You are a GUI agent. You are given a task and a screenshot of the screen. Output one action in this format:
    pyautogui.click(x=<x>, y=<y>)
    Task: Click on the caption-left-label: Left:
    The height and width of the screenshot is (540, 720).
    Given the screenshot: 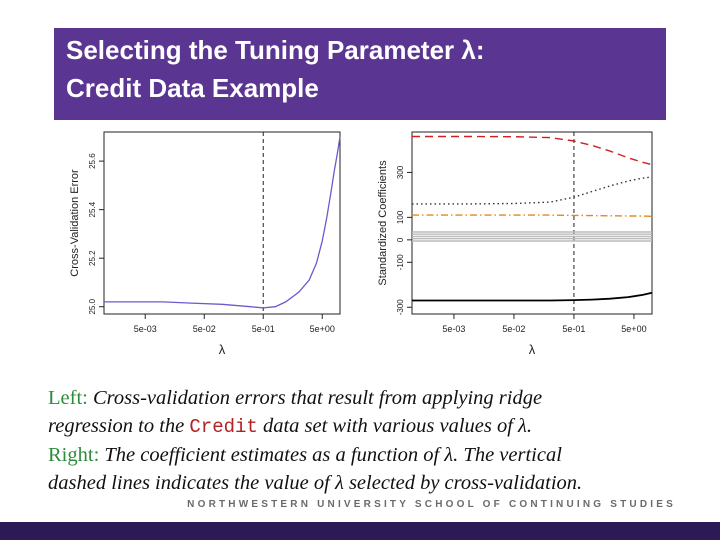 What is the action you would take?
    pyautogui.click(x=68, y=398)
    